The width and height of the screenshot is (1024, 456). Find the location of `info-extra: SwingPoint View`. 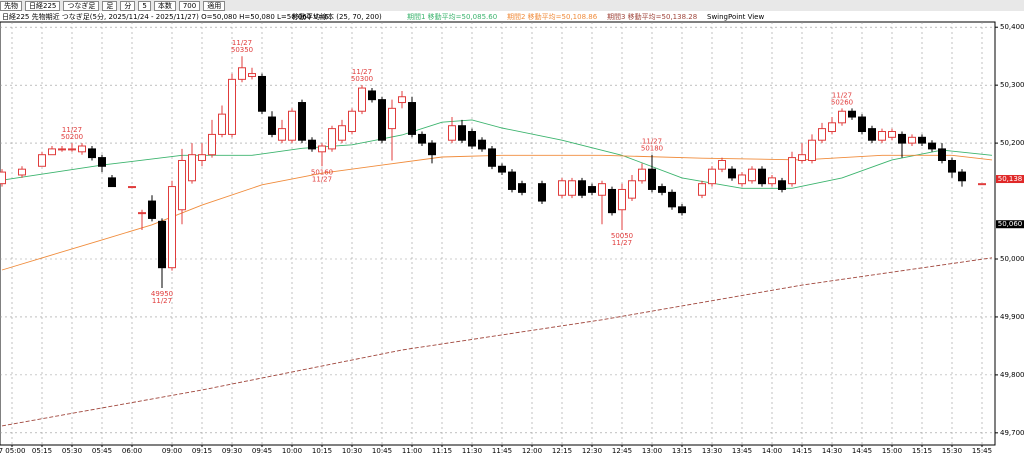

info-extra: SwingPoint View is located at coordinates (735, 17).